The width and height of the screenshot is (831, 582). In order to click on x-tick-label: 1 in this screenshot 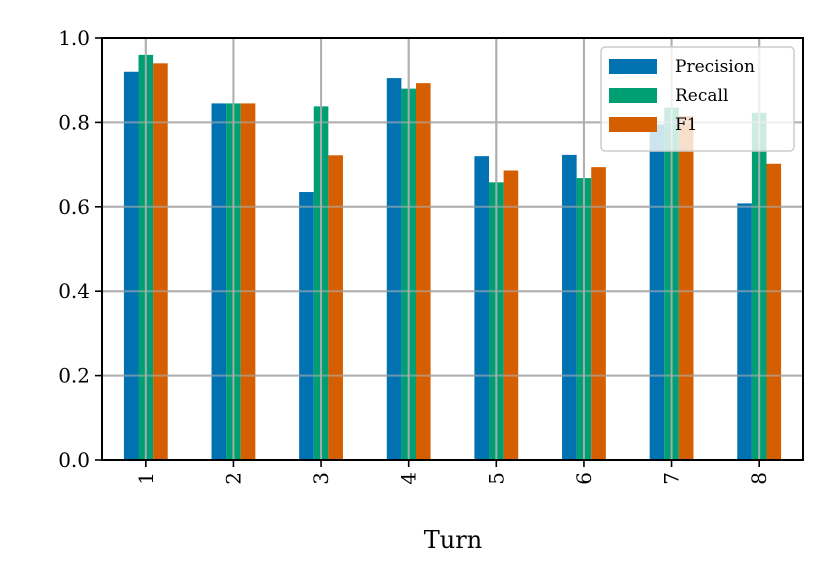, I will do `click(146, 478)`.